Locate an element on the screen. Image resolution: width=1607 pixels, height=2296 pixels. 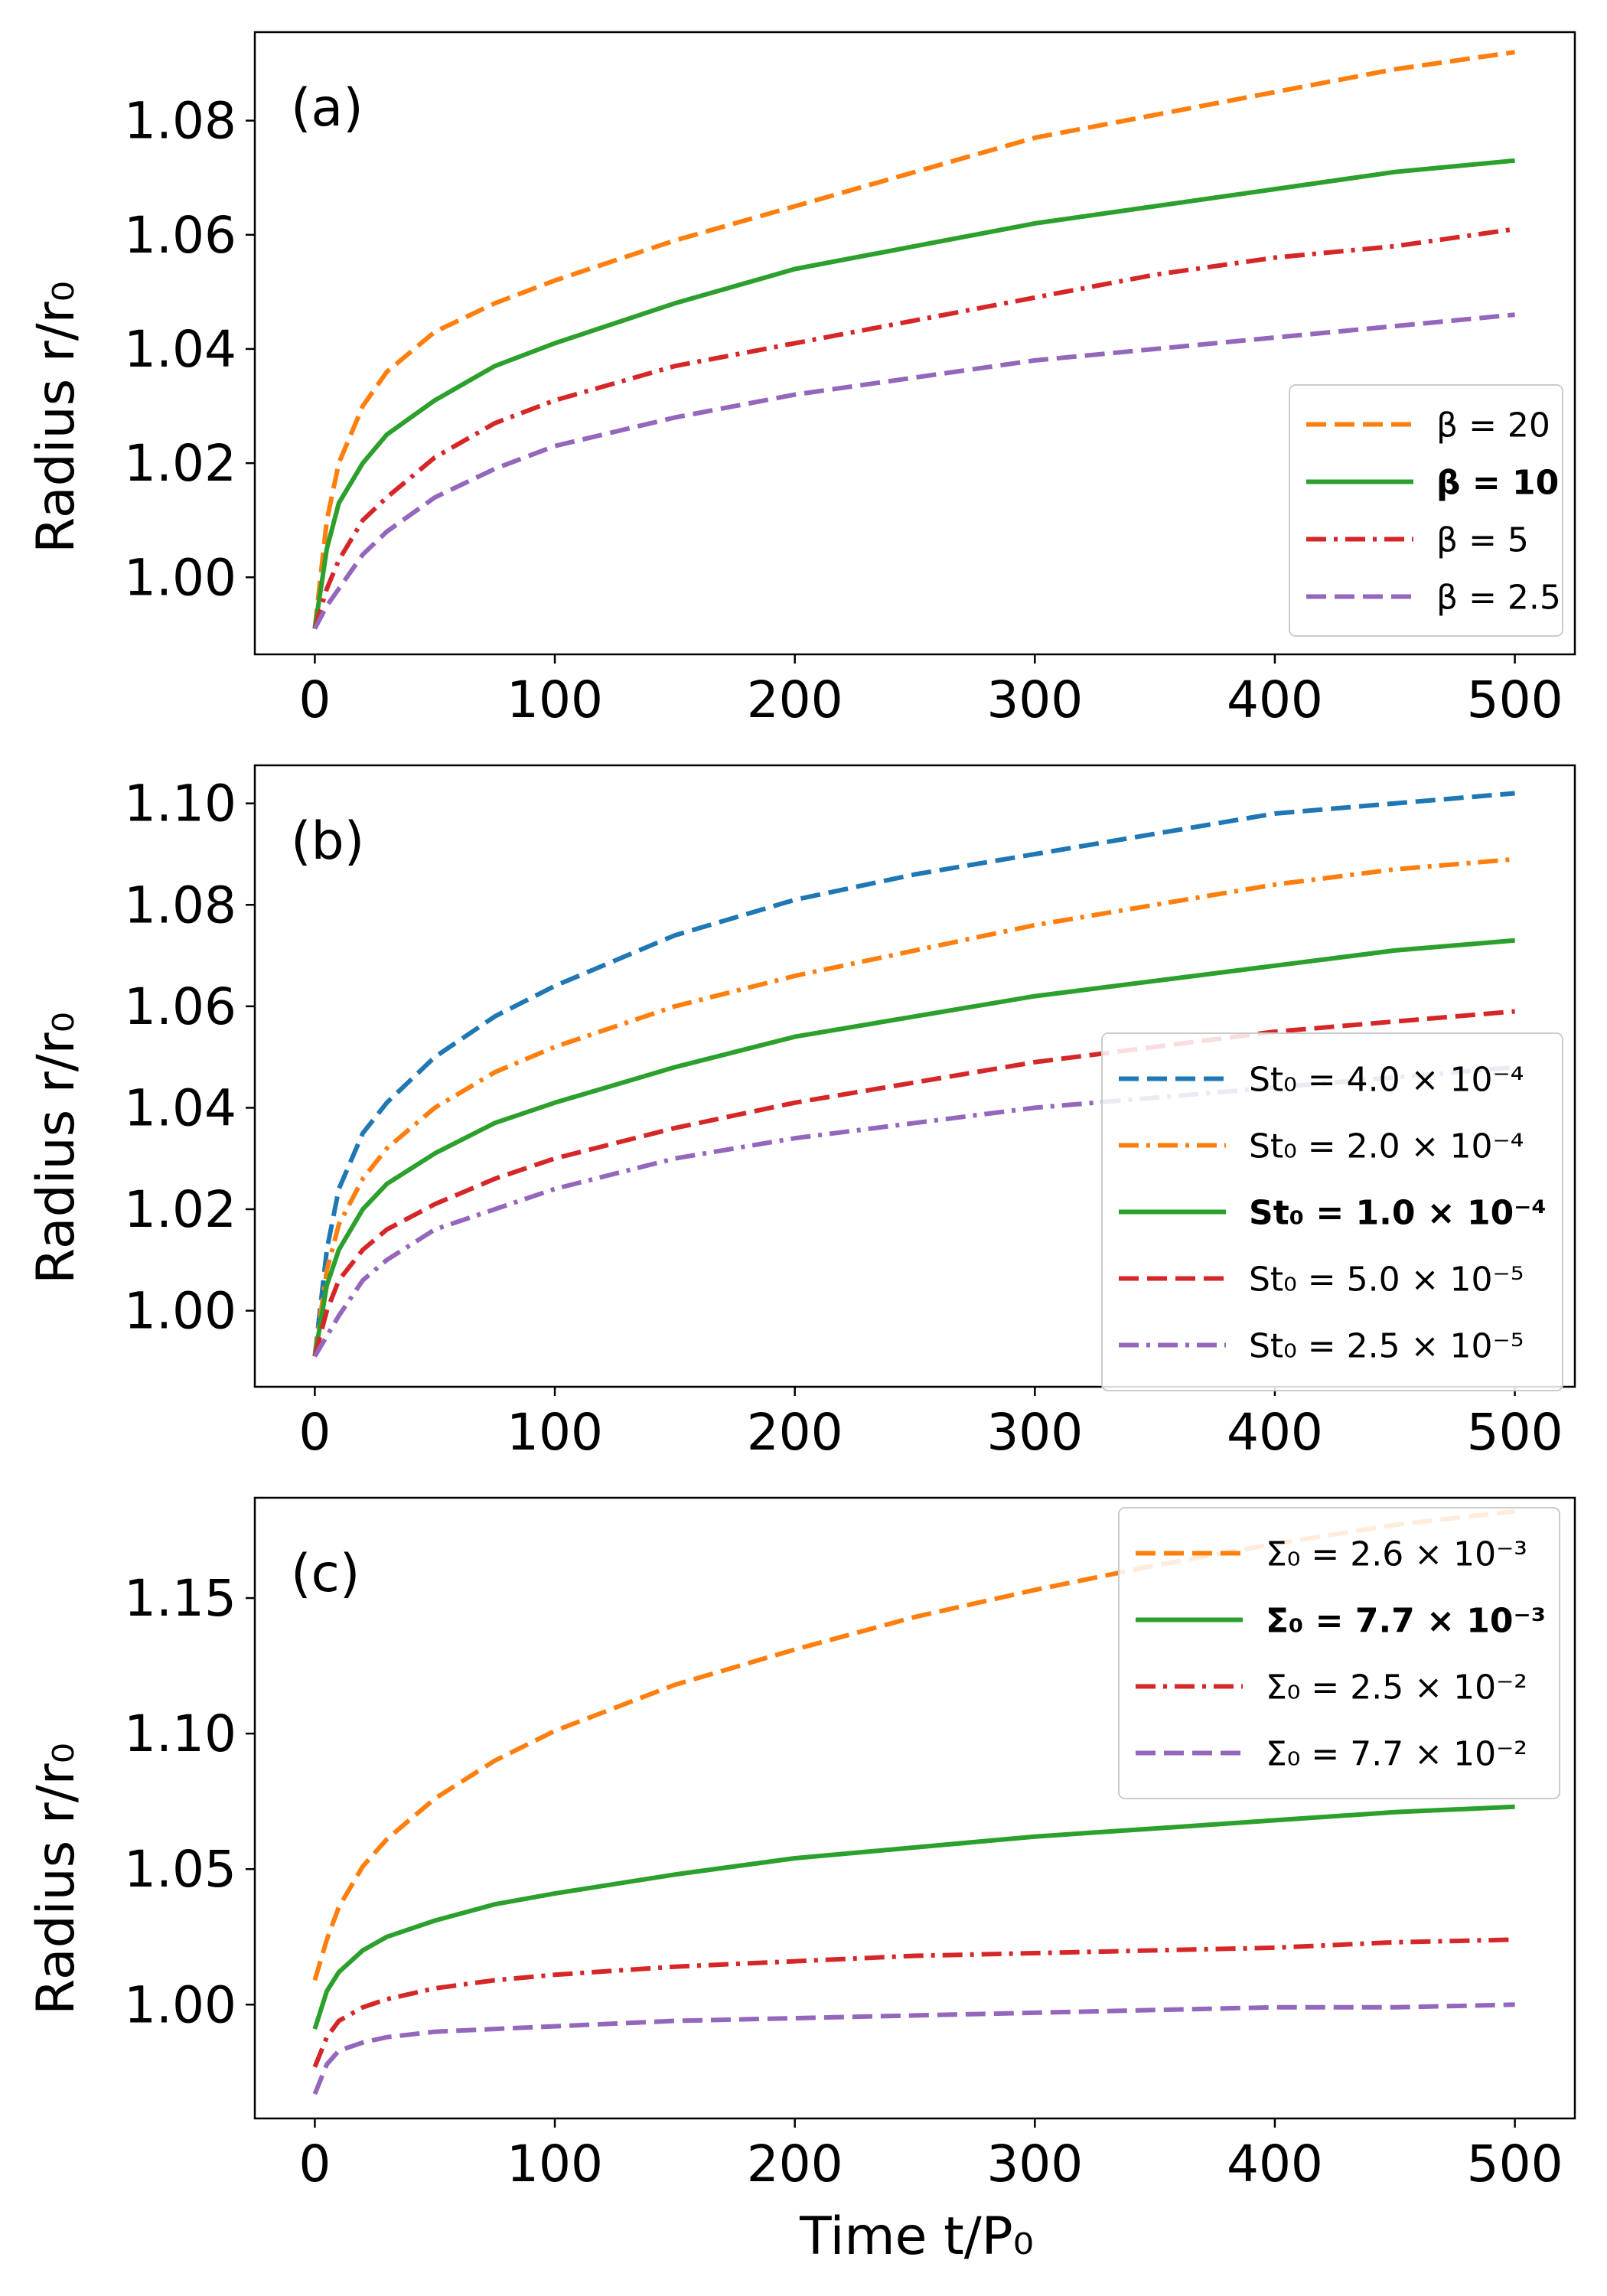
legend-label-b-4: St₀ = 5.0 × 10⁻⁵ is located at coordinates (1386, 1280).